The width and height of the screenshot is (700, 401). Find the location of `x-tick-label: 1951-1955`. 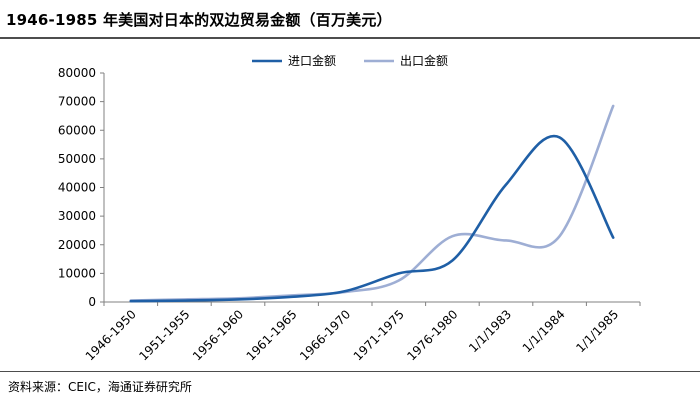

x-tick-label: 1951-1955 is located at coordinates (164, 335).